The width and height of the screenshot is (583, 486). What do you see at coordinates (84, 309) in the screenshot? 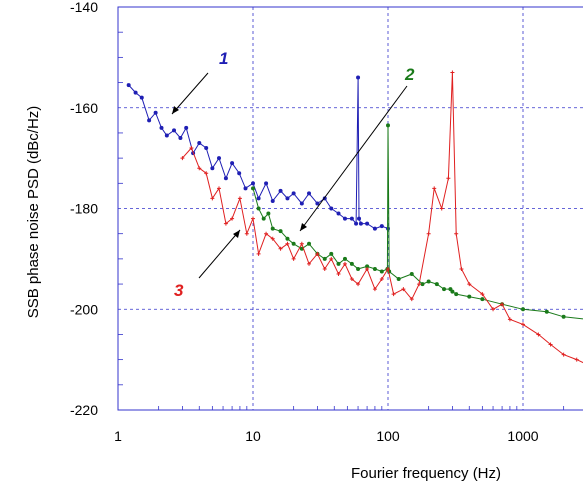
I see `y-tick-label: -200` at bounding box center [84, 309].